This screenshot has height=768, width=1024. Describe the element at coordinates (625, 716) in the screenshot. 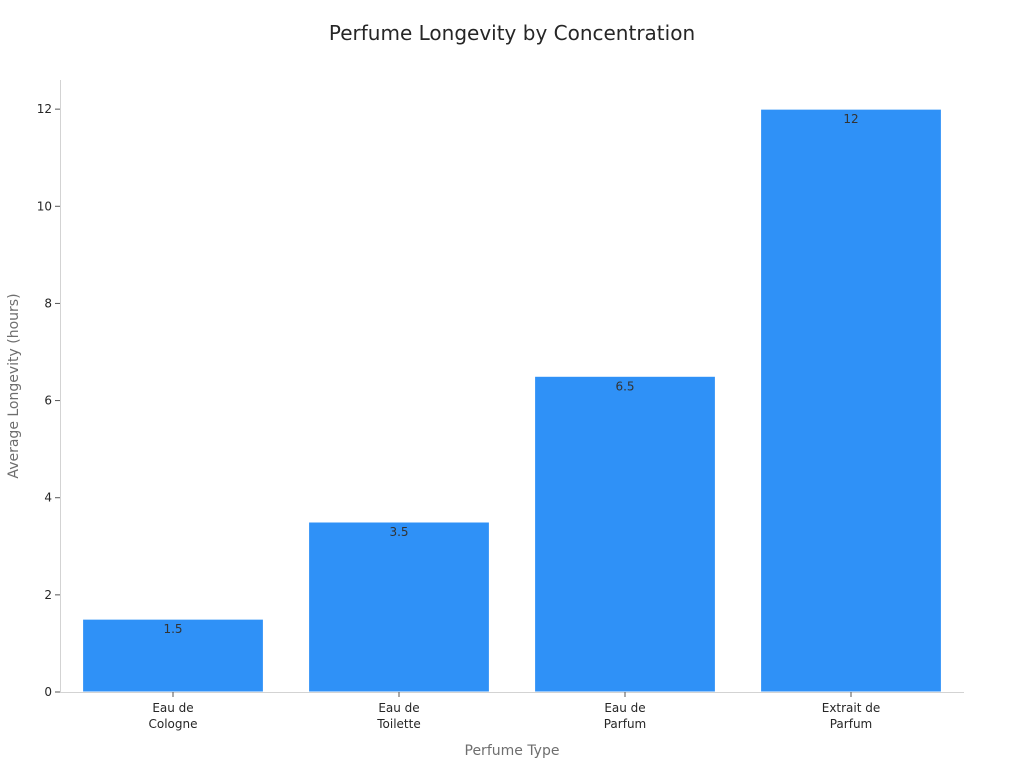

I see `x-tick-label: Eau de Parfum` at that location.